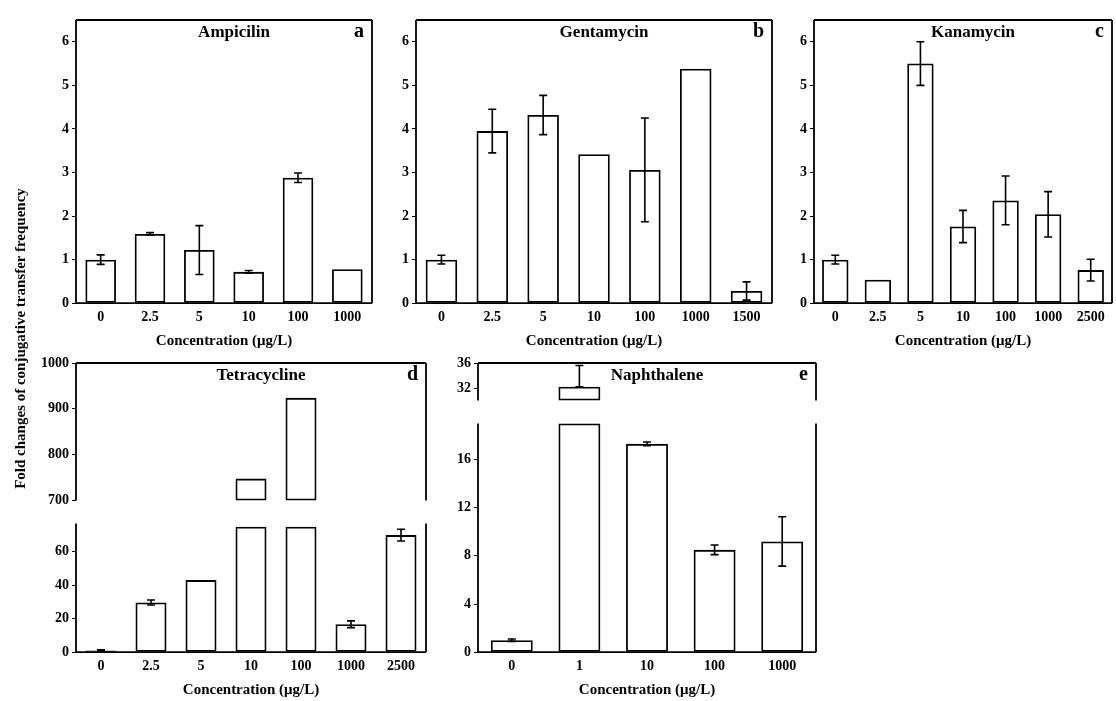  I want to click on y-tick-label: 60, so click(62, 551).